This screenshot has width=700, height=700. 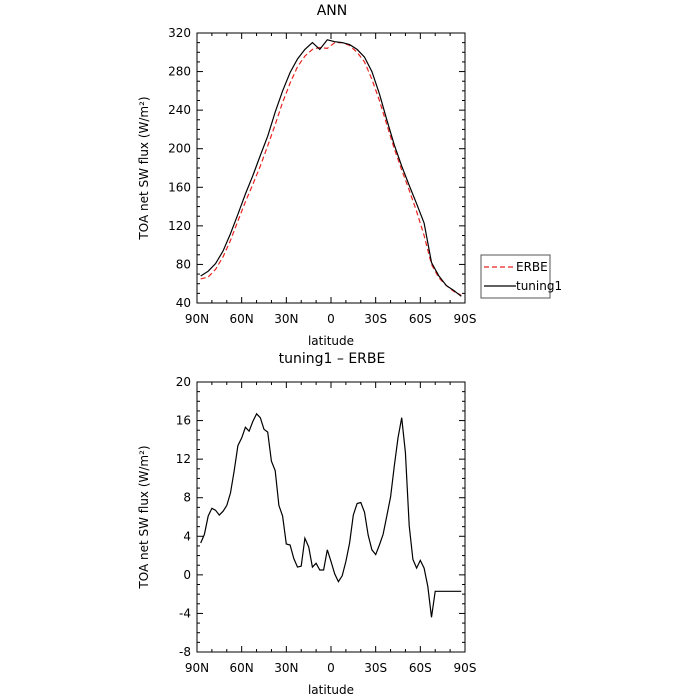 What do you see at coordinates (187, 575) in the screenshot?
I see `y-tick-label: 0` at bounding box center [187, 575].